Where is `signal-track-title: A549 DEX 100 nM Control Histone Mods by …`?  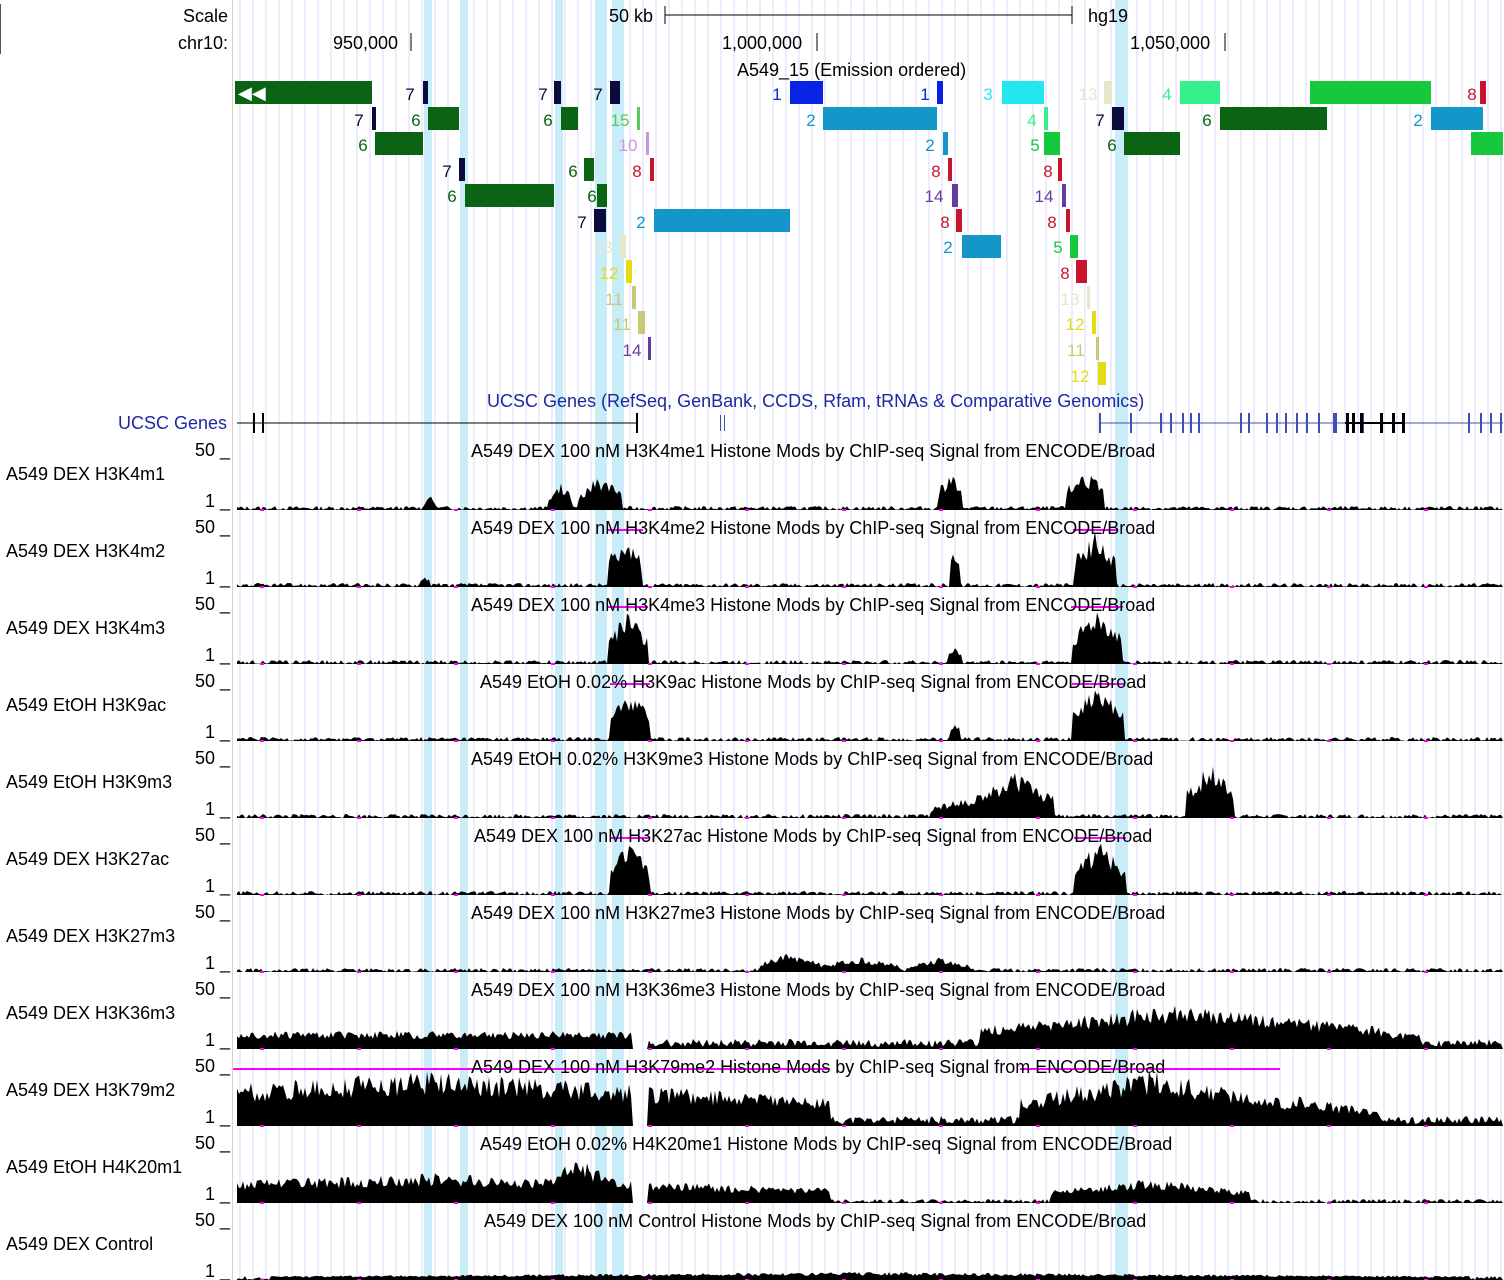 signal-track-title: A549 DEX 100 nM Control Histone Mods by … is located at coordinates (815, 1221).